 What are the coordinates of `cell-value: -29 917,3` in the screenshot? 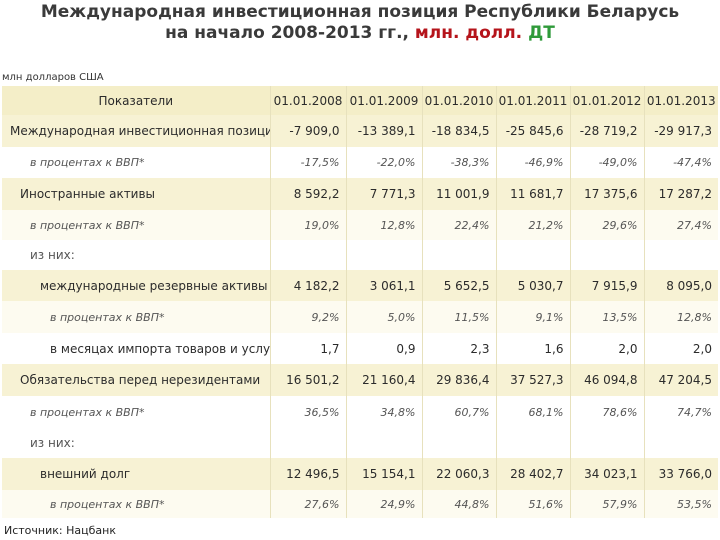 It's located at (681, 131).